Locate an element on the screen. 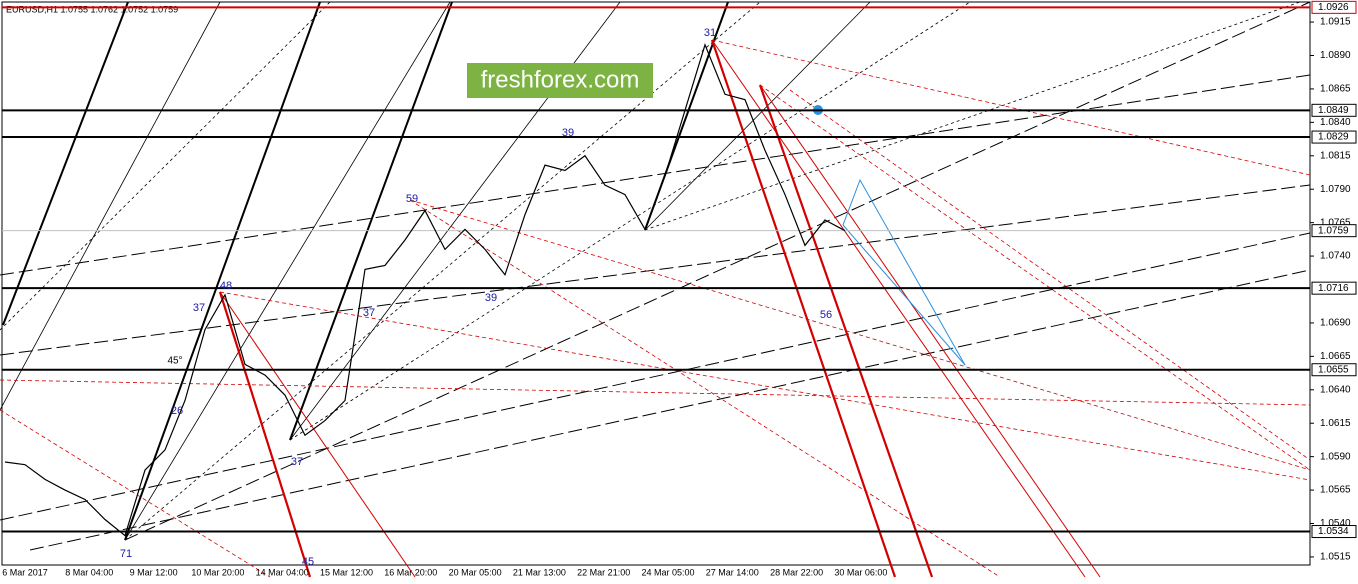  y-tick-label: 1.0615 is located at coordinates (1335, 423).